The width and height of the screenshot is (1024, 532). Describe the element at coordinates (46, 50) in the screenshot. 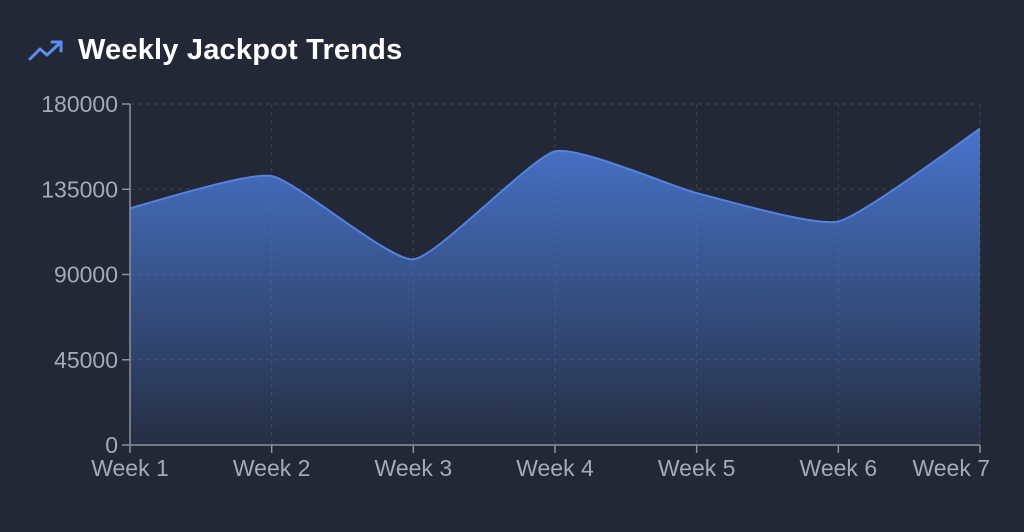

I see `trending-up-icon` at that location.